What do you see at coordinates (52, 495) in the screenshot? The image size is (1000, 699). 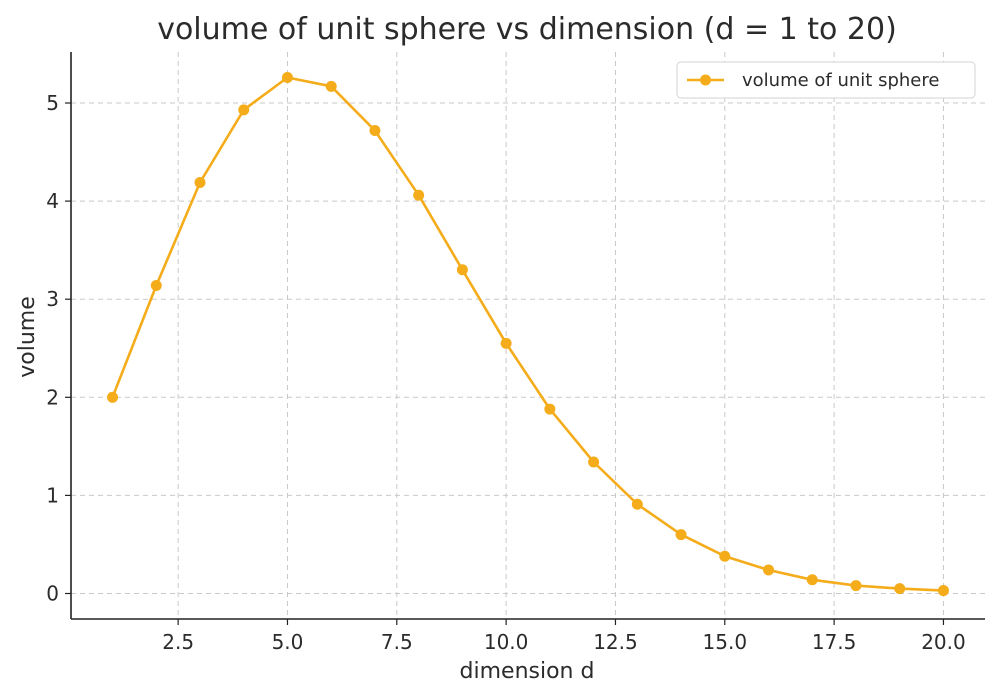 I see `y-tick-label: 1` at bounding box center [52, 495].